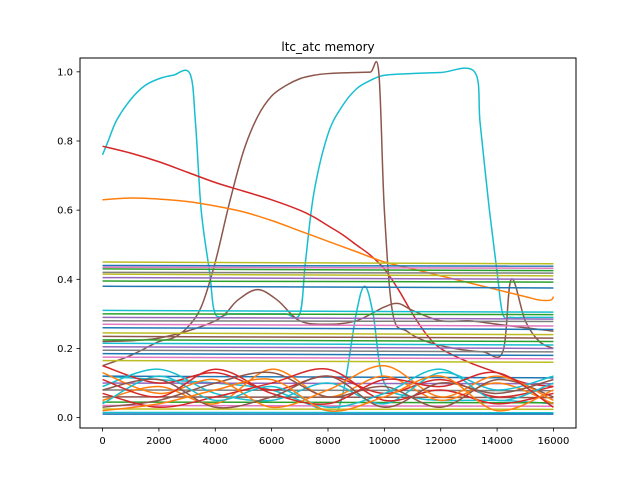  I want to click on y-tick-label: 0.6, so click(65, 211).